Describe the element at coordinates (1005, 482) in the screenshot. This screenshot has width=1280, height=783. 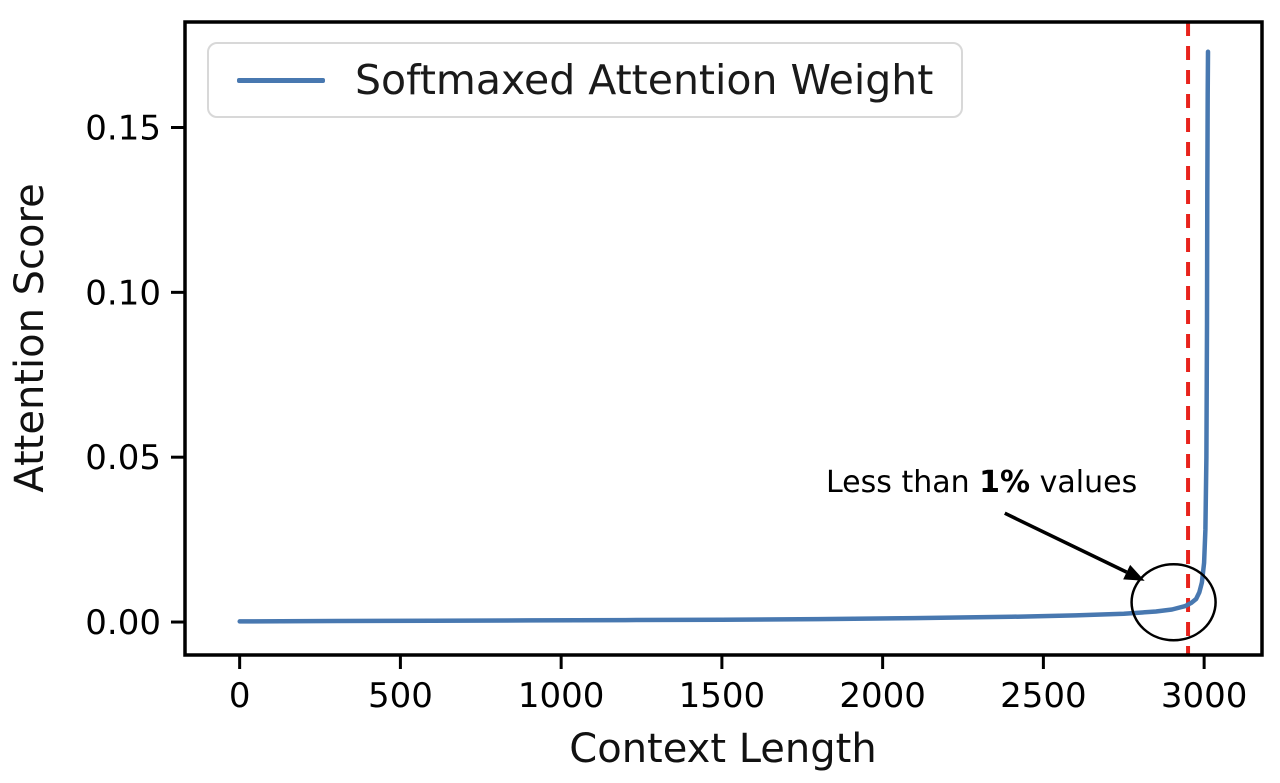
I see `annotation-bold: 1%` at that location.